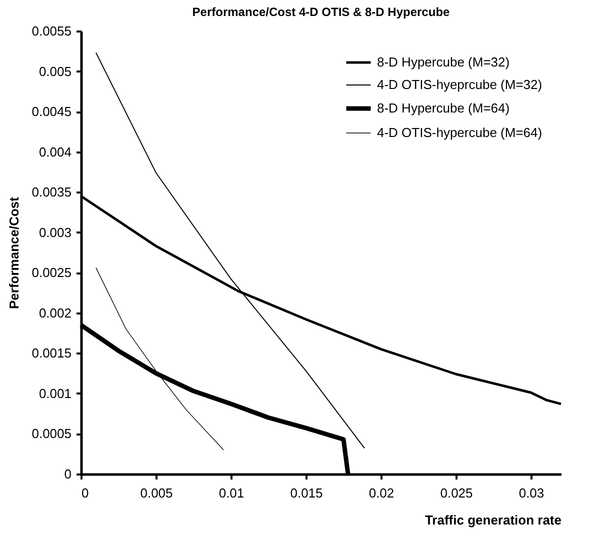 The image size is (608, 544). Describe the element at coordinates (443, 108) in the screenshot. I see `legend-label: 8-D Hypercube (M=64)` at that location.